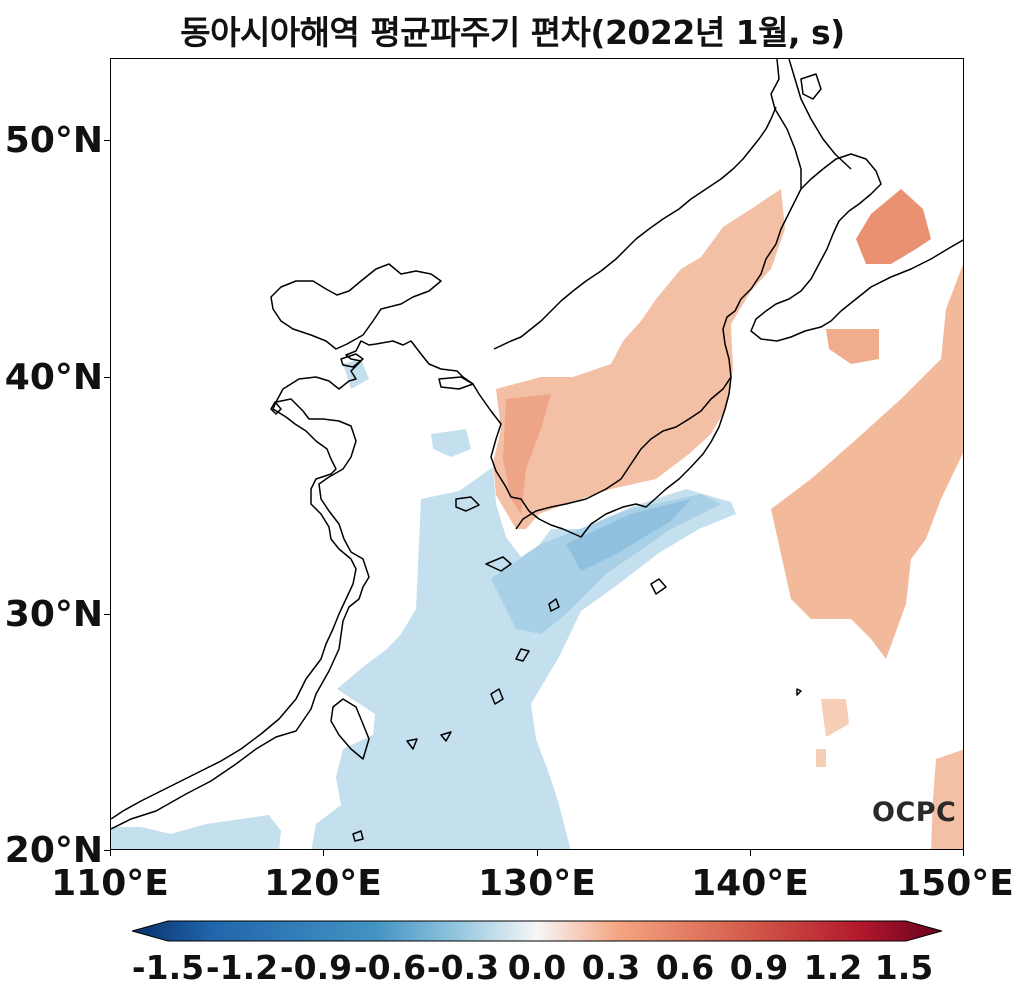 This screenshot has height=999, width=1025. I want to click on colorbar-tick-label: 0.3, so click(611, 967).